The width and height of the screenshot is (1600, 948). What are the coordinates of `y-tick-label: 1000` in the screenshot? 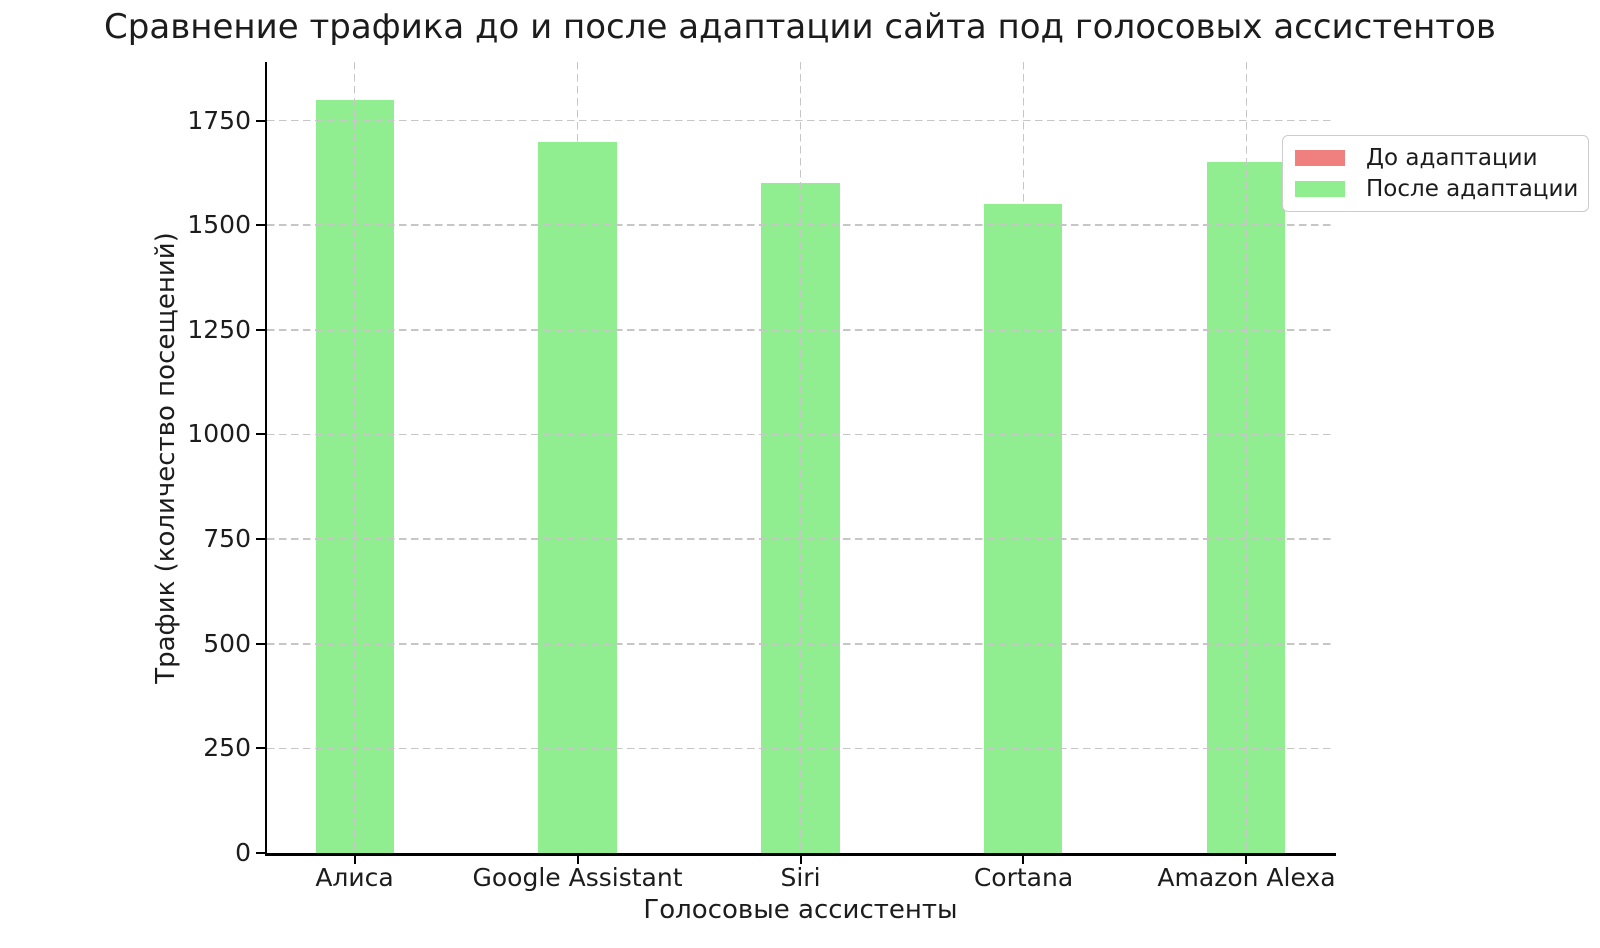 It's located at (219, 434).